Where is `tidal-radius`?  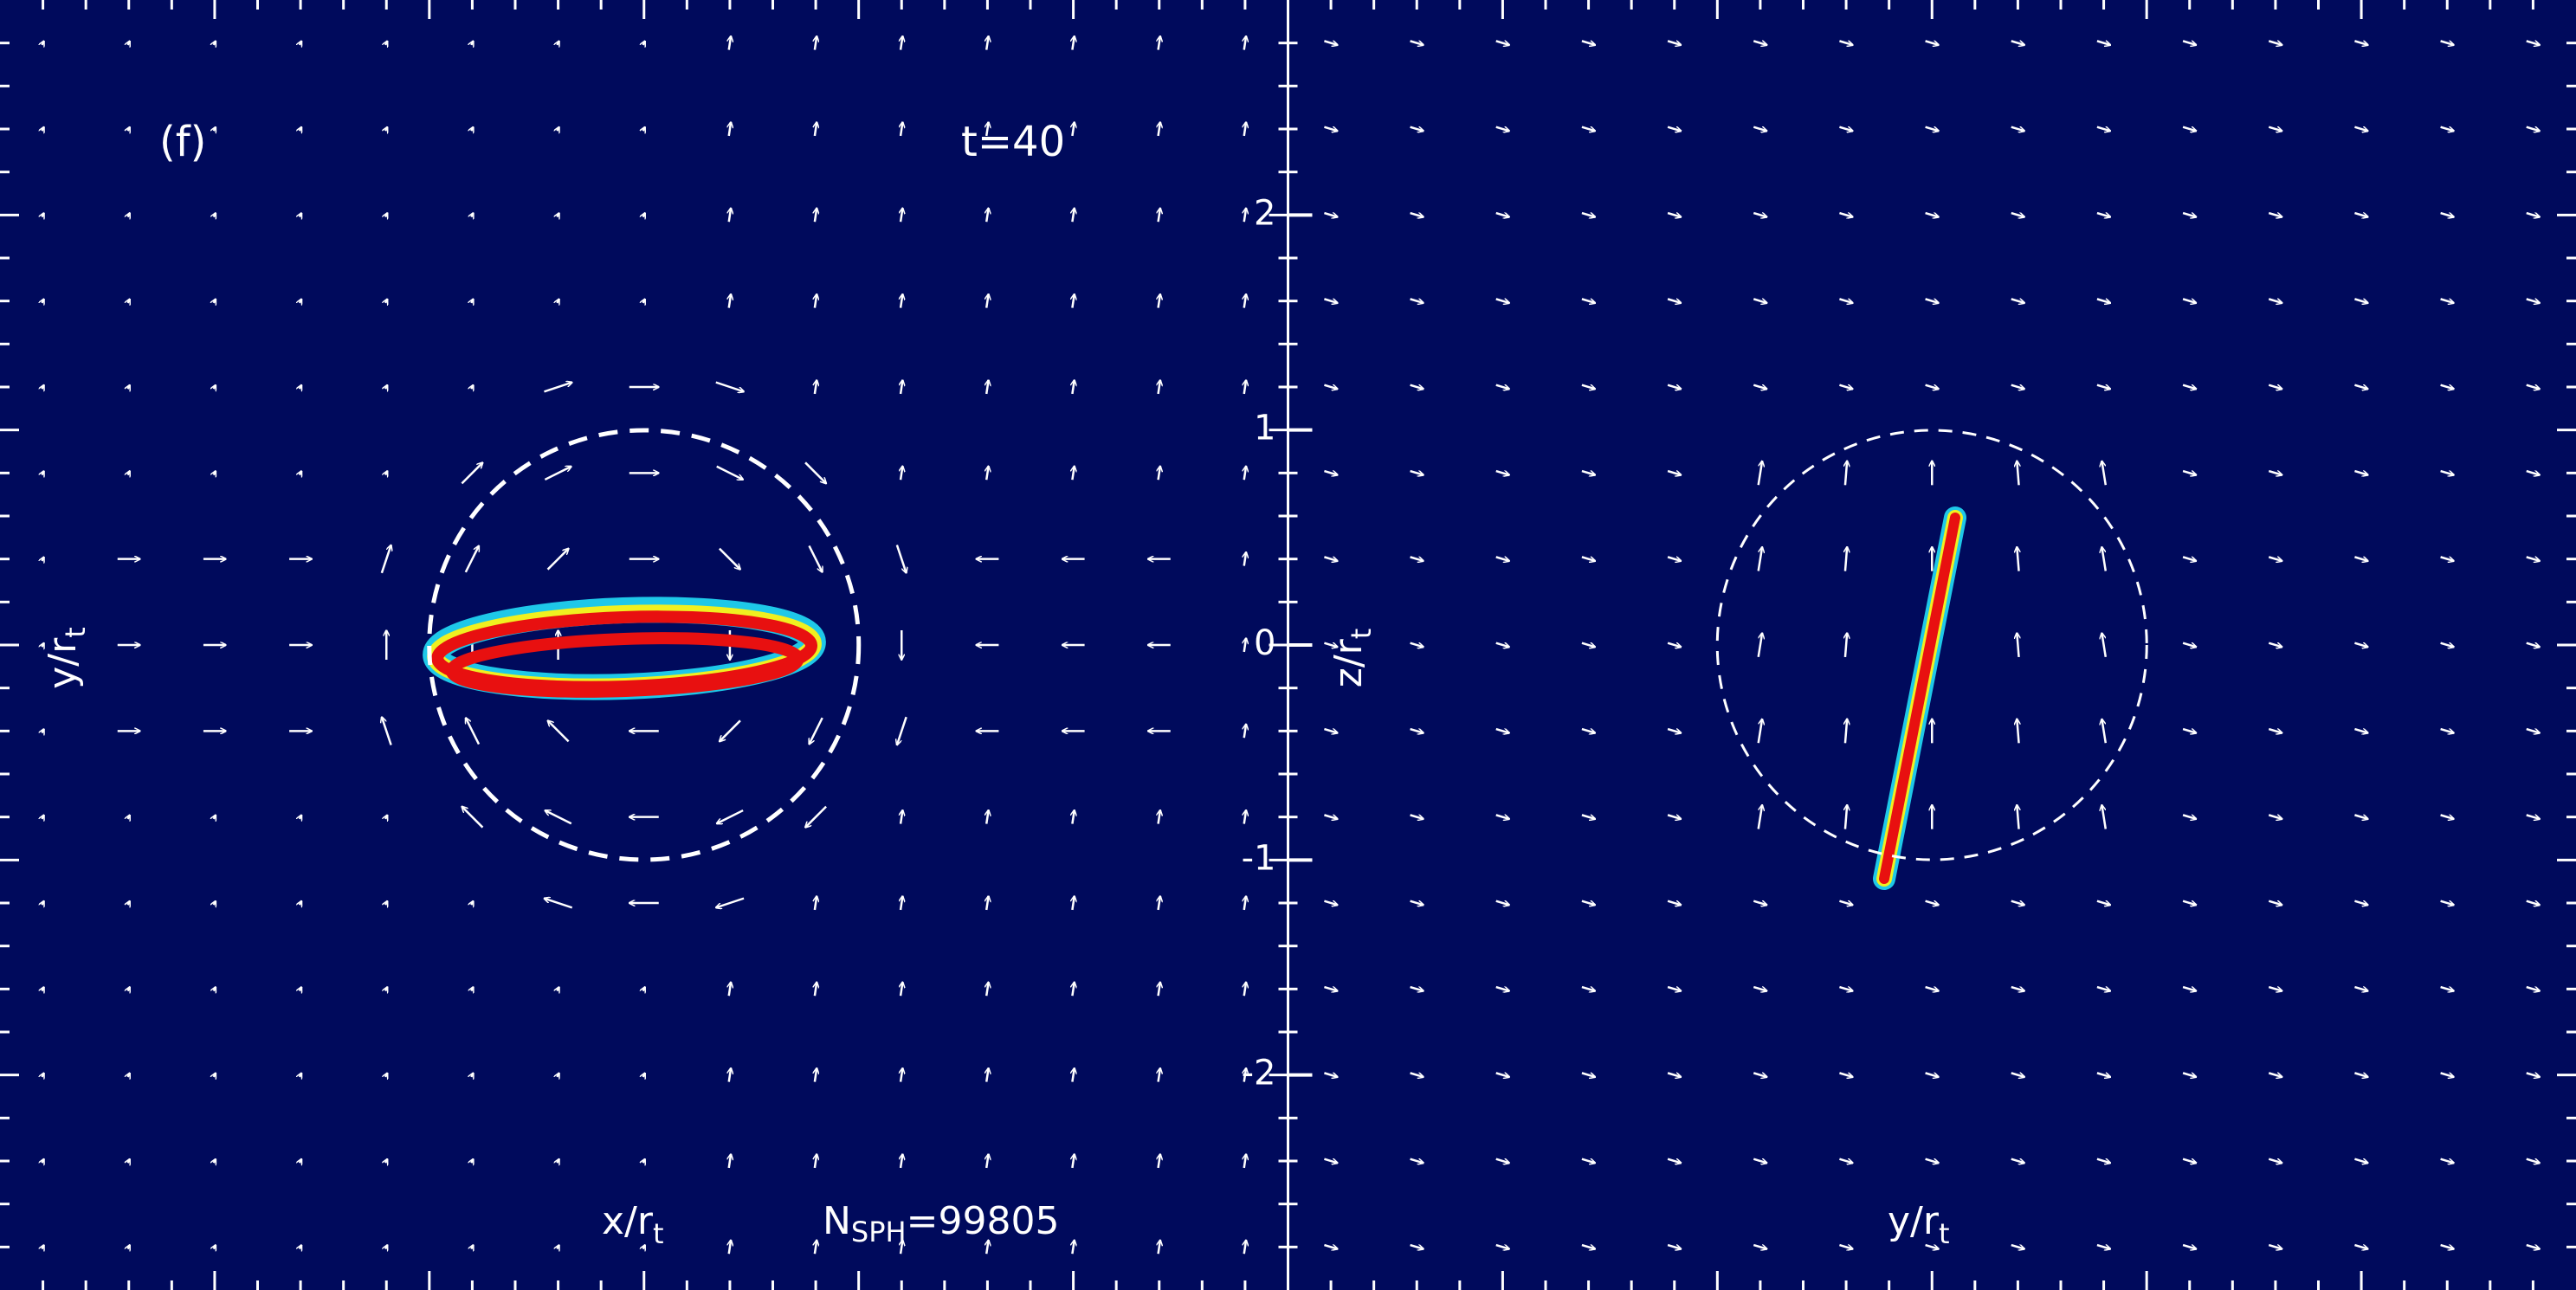
tidal-radius is located at coordinates (644, 645).